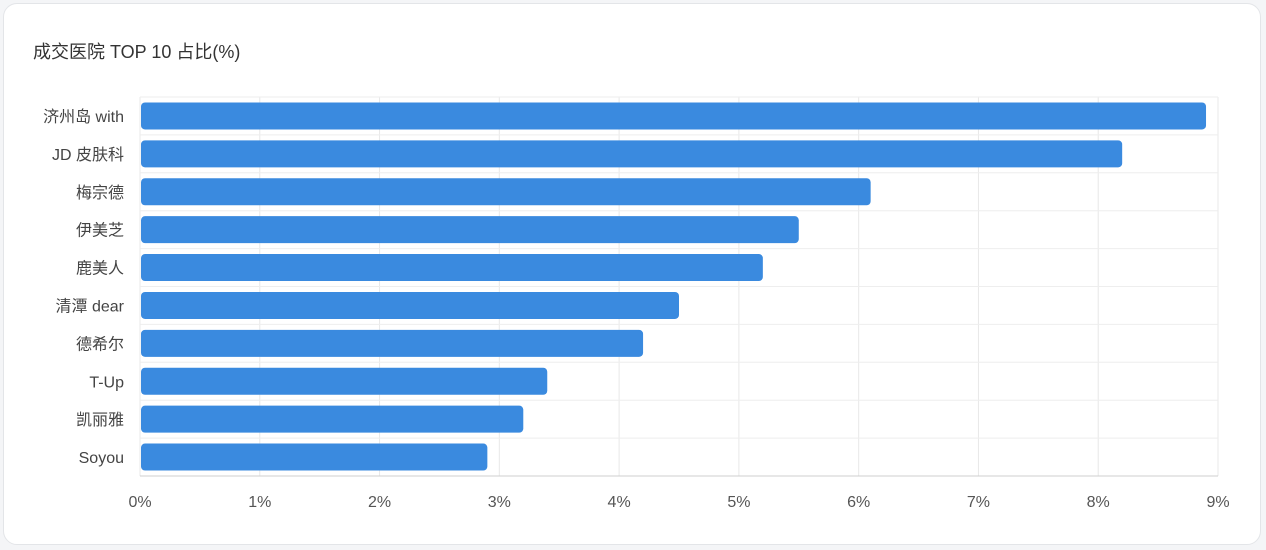  Describe the element at coordinates (100, 269) in the screenshot. I see `category-label: 鹿美人` at that location.